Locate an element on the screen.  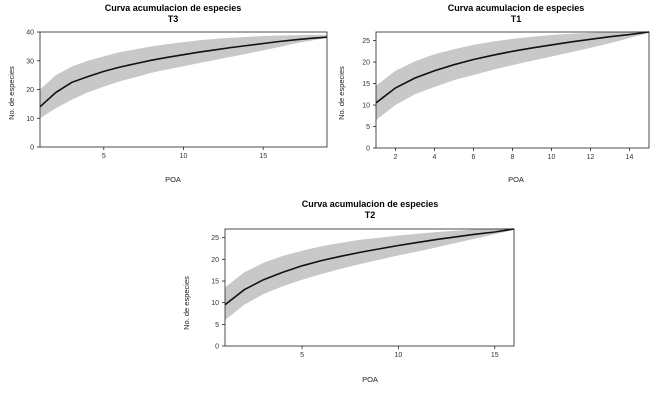
x-tick-label: 4 is located at coordinates (435, 157).